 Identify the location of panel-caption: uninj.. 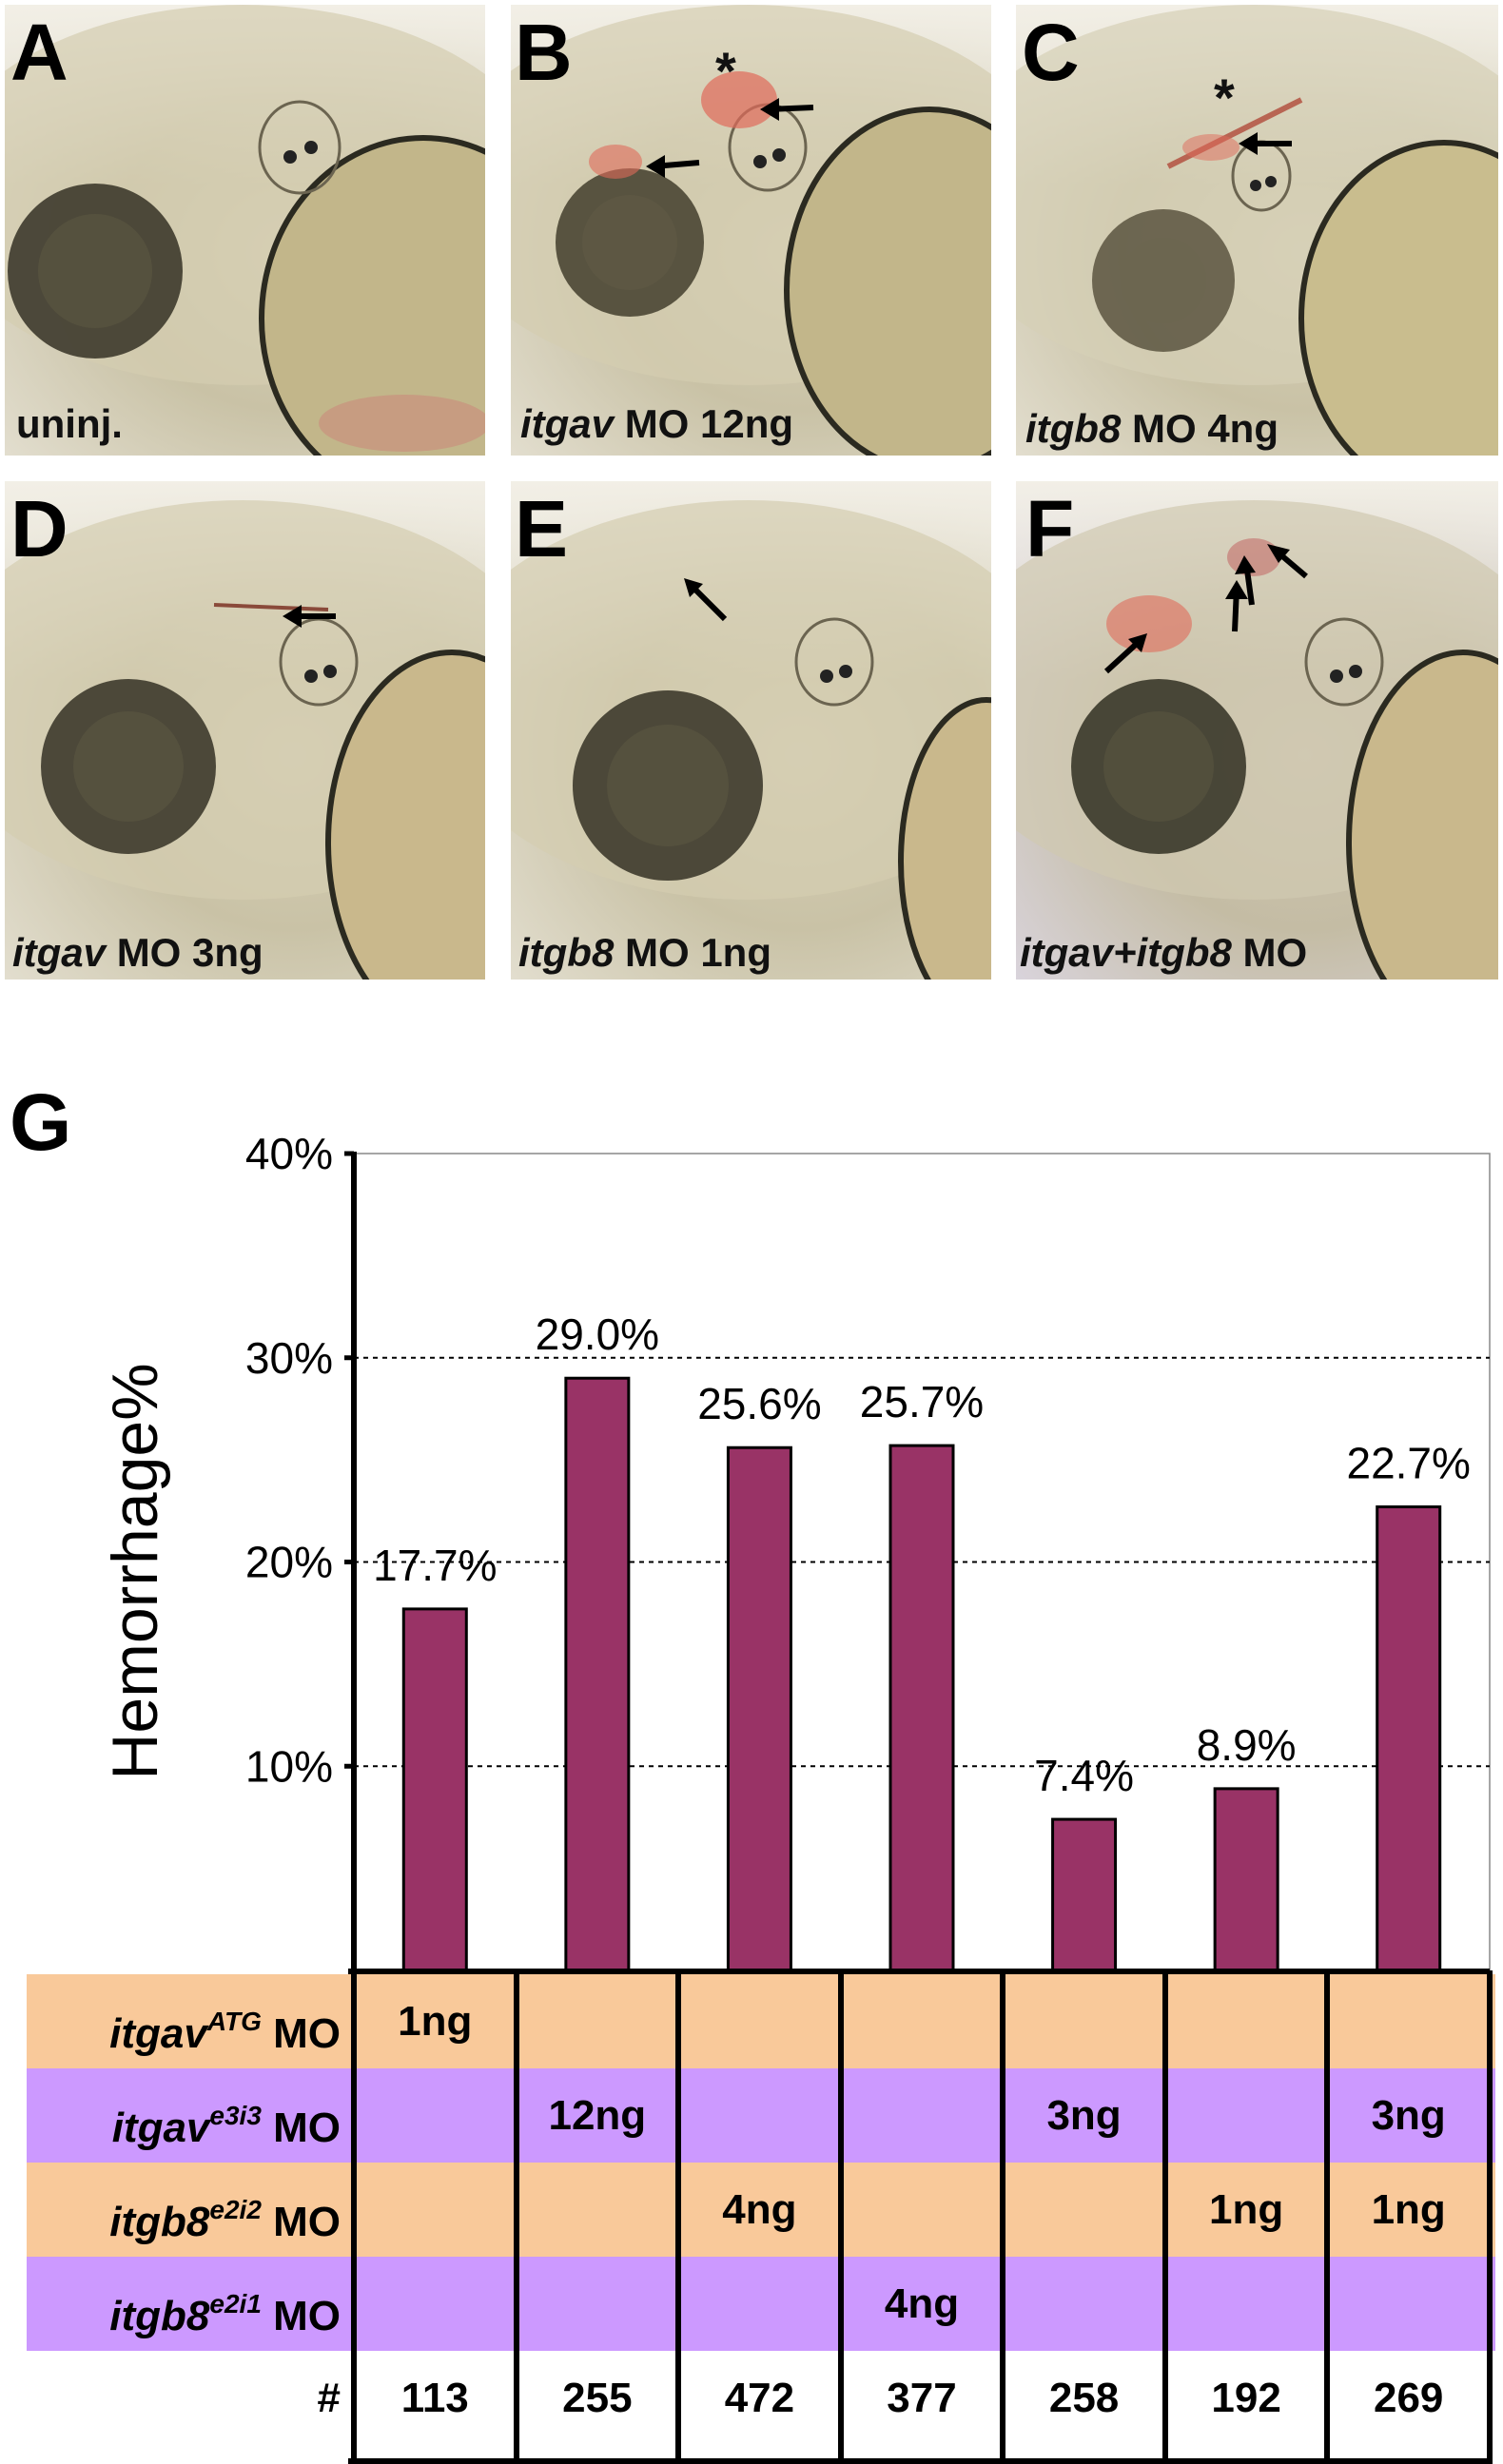
(69, 424).